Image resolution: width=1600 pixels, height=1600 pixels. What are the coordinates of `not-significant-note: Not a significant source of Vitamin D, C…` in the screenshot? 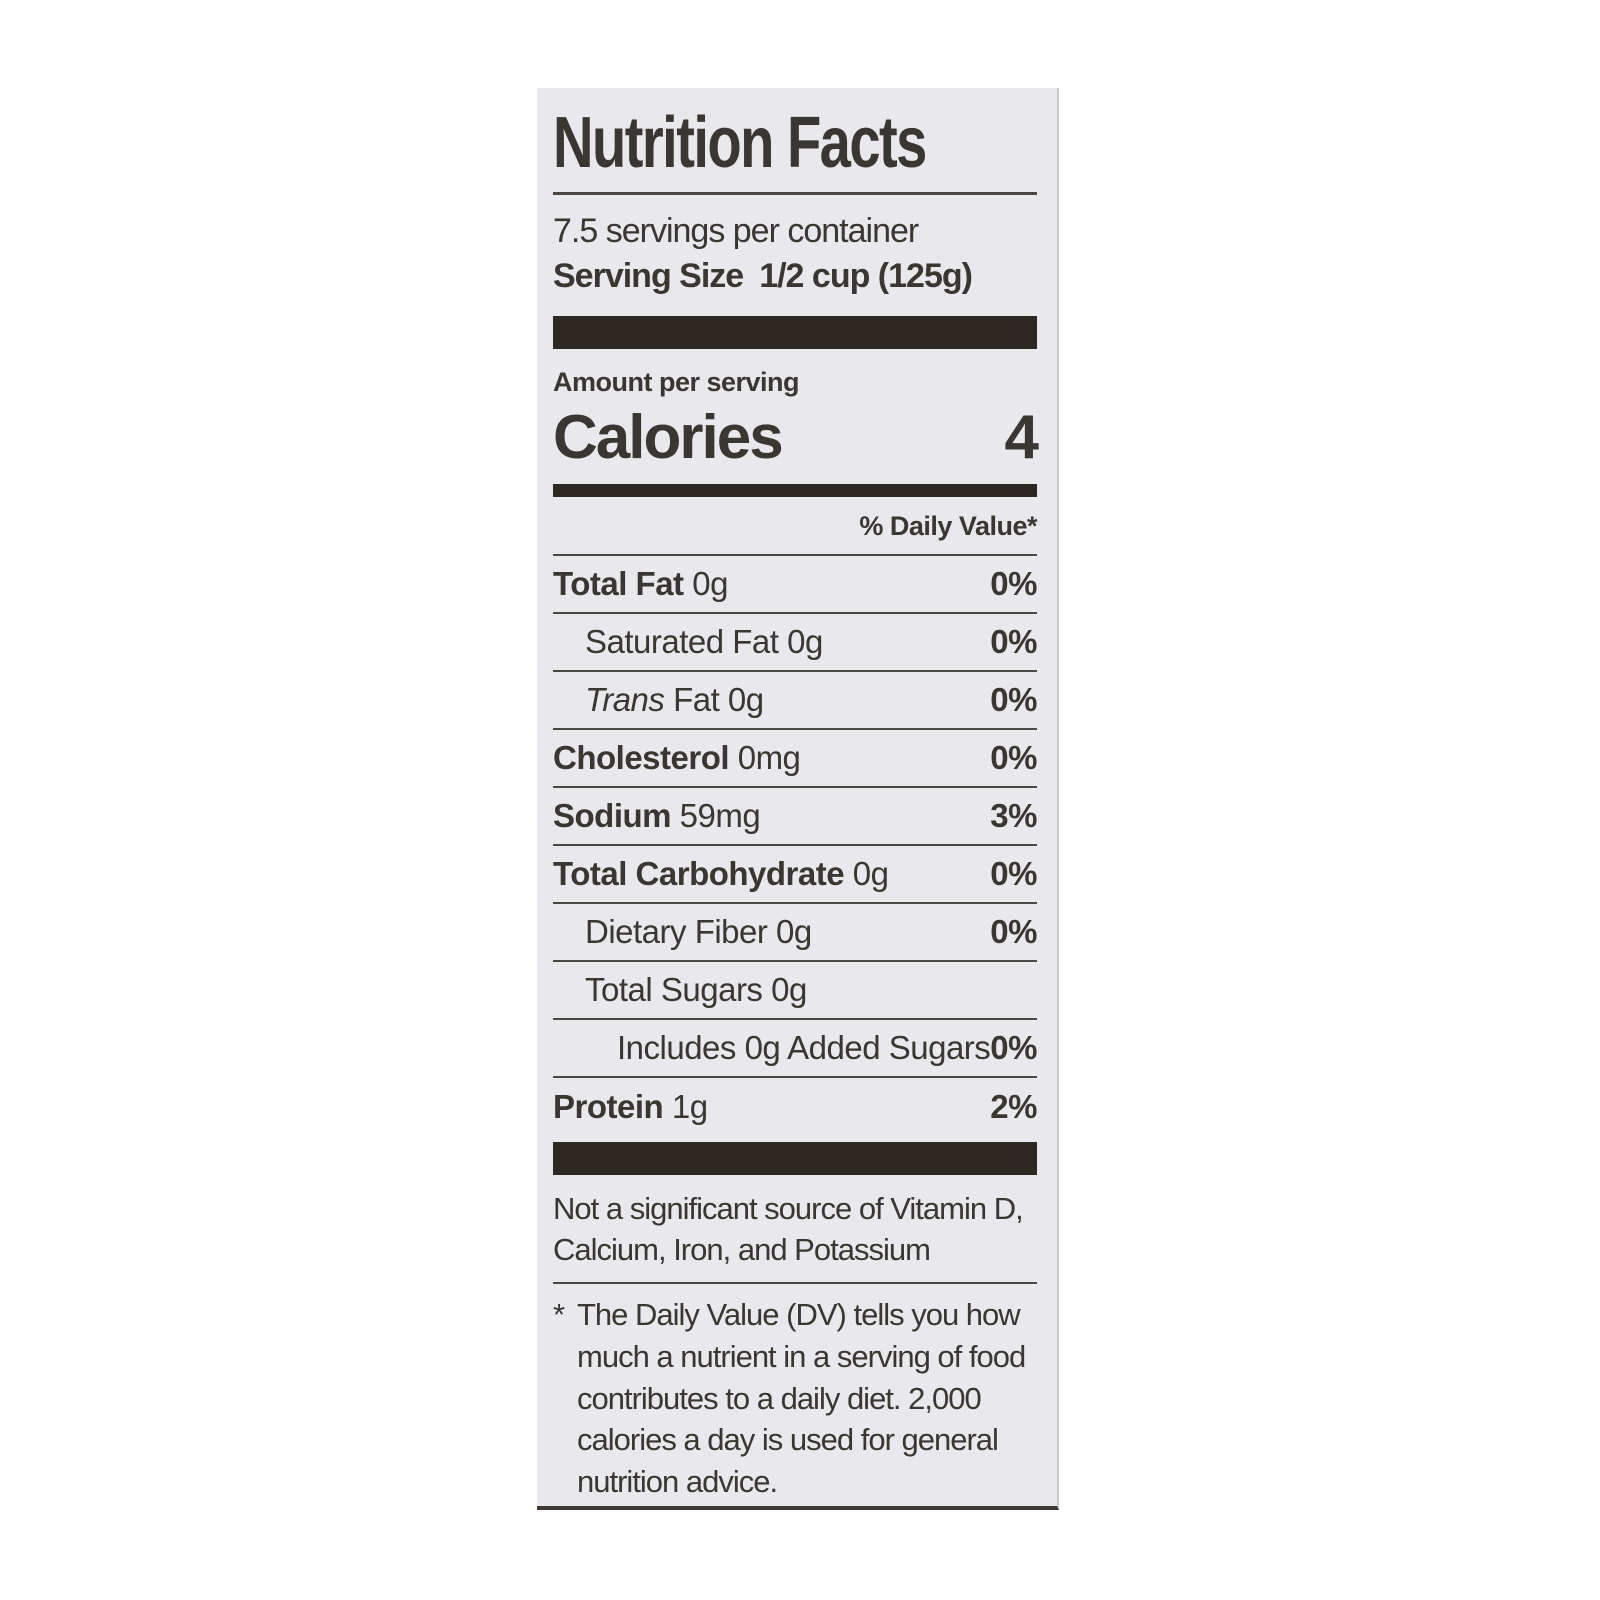 It's located at (788, 1228).